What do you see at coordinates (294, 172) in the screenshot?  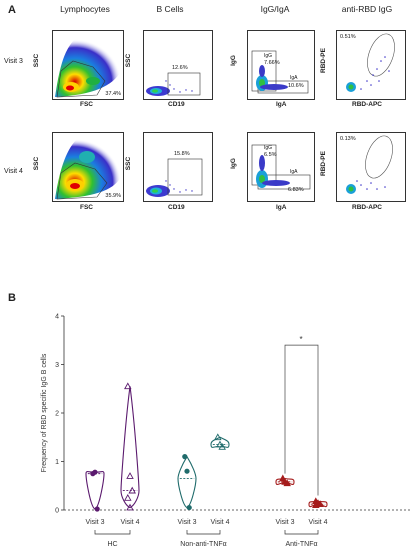 I see `iga-gate-label-r2: IgA` at bounding box center [294, 172].